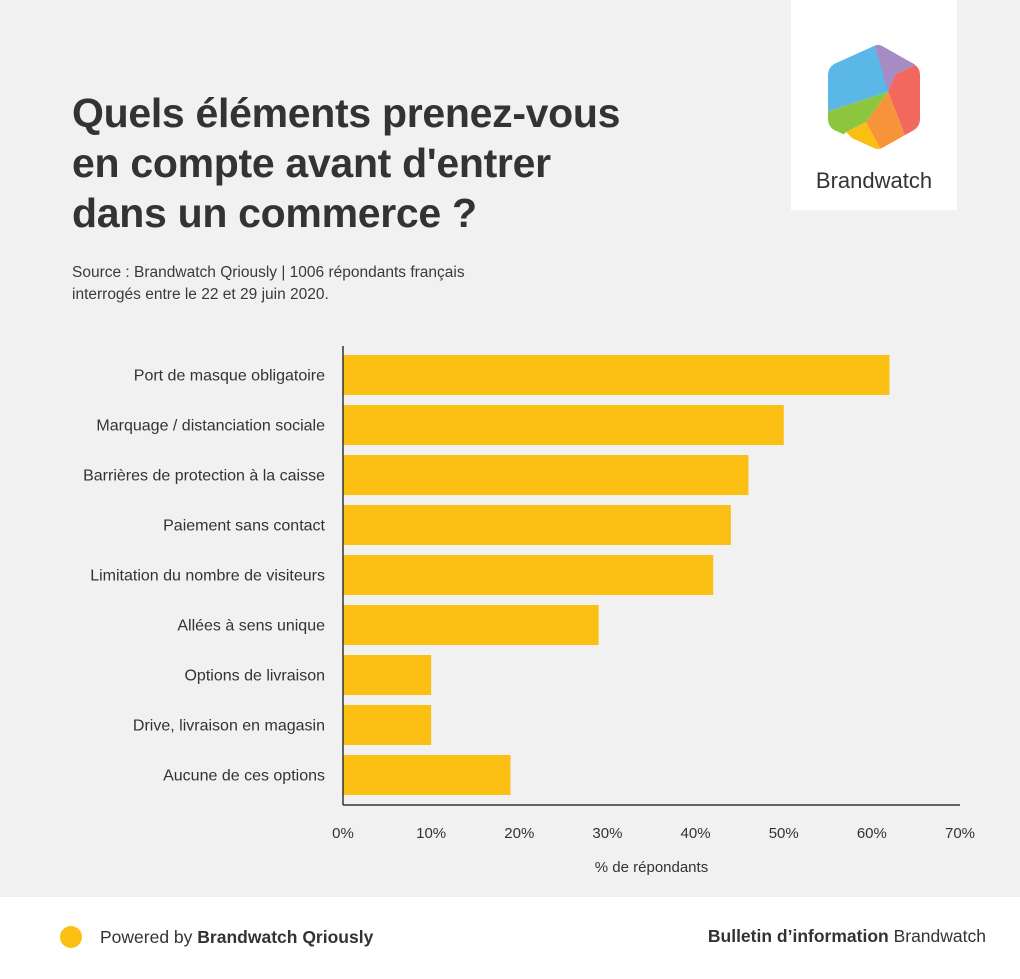 The height and width of the screenshot is (979, 1020). I want to click on category-label: Drive, livraison en magasin, so click(229, 726).